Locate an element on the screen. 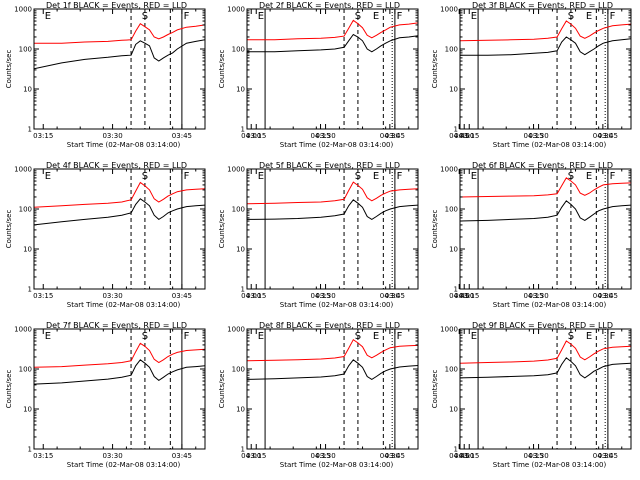 Image resolution: width=640 pixels, height=480 pixels. panel-title: Det 6f BLACK = Events, RED = LLD is located at coordinates (542, 165).